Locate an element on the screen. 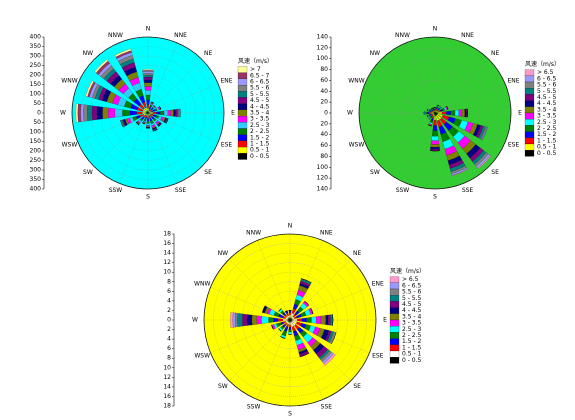 Image resolution: width=575 pixels, height=420 pixels. legend-label: 3.5 - 4 is located at coordinates (412, 316).